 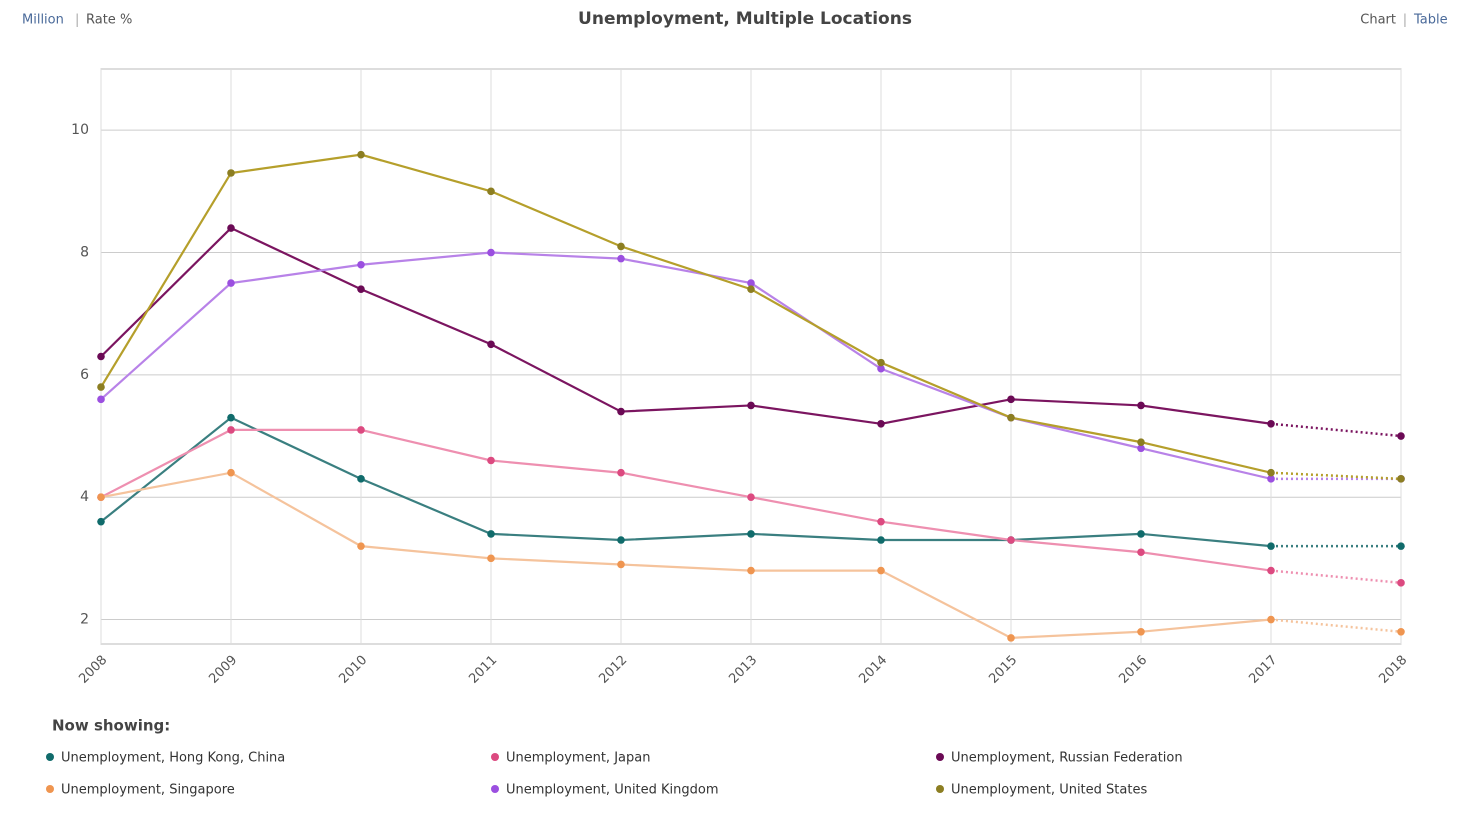 I want to click on x-tick-label: 2015, so click(x=1003, y=670).